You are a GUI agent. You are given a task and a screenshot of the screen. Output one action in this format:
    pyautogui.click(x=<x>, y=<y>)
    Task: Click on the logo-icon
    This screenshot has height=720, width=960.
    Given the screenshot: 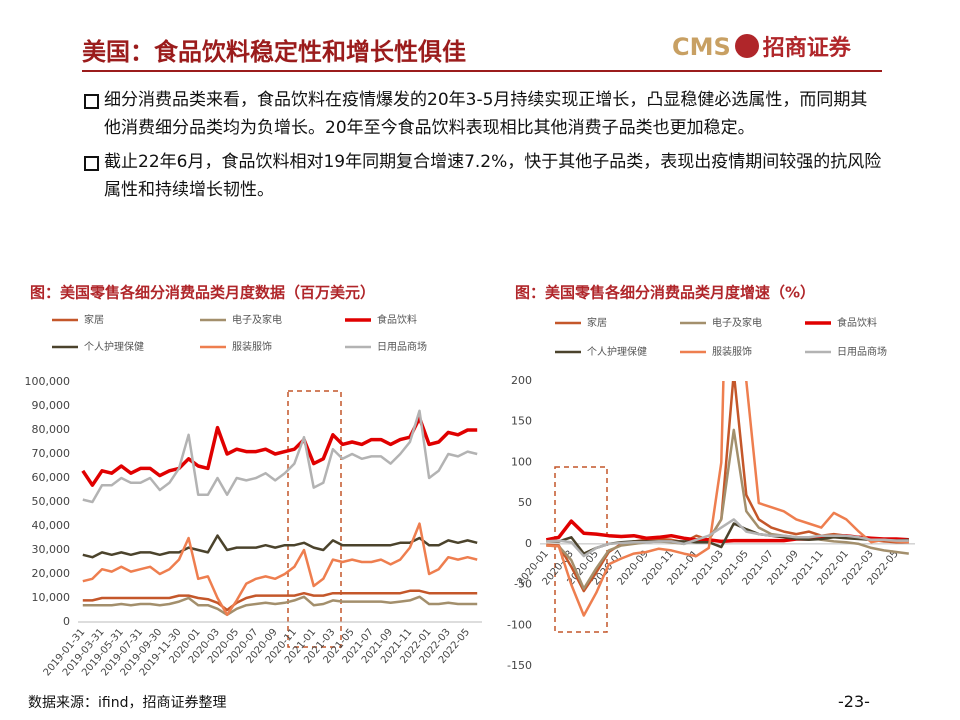 What is the action you would take?
    pyautogui.click(x=746, y=46)
    